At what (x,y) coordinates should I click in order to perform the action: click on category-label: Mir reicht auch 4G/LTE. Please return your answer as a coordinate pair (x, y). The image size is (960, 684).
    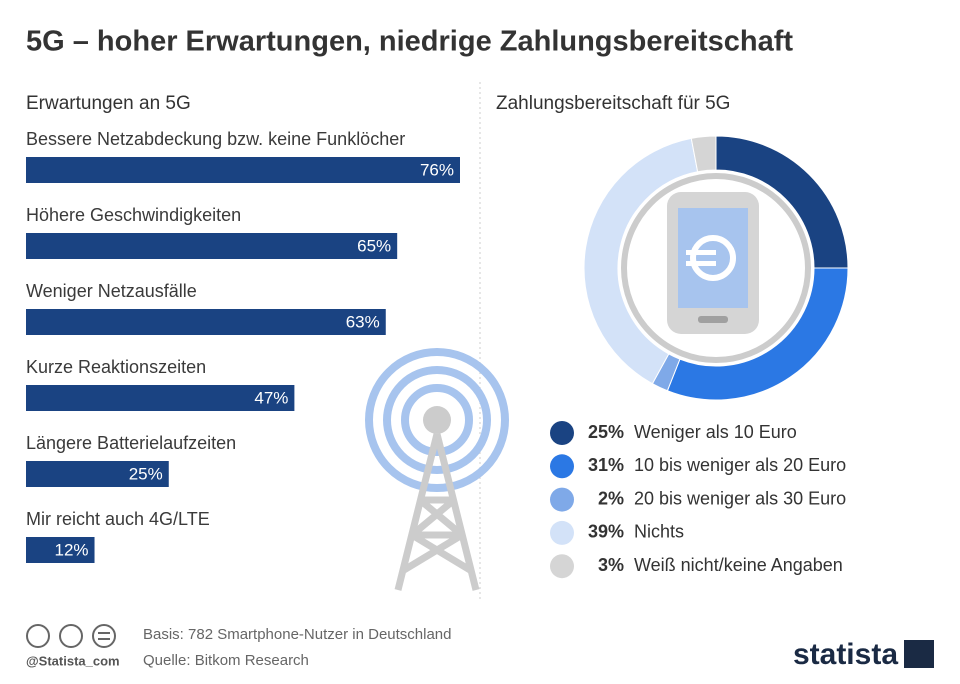
    Looking at the image, I should click on (118, 519).